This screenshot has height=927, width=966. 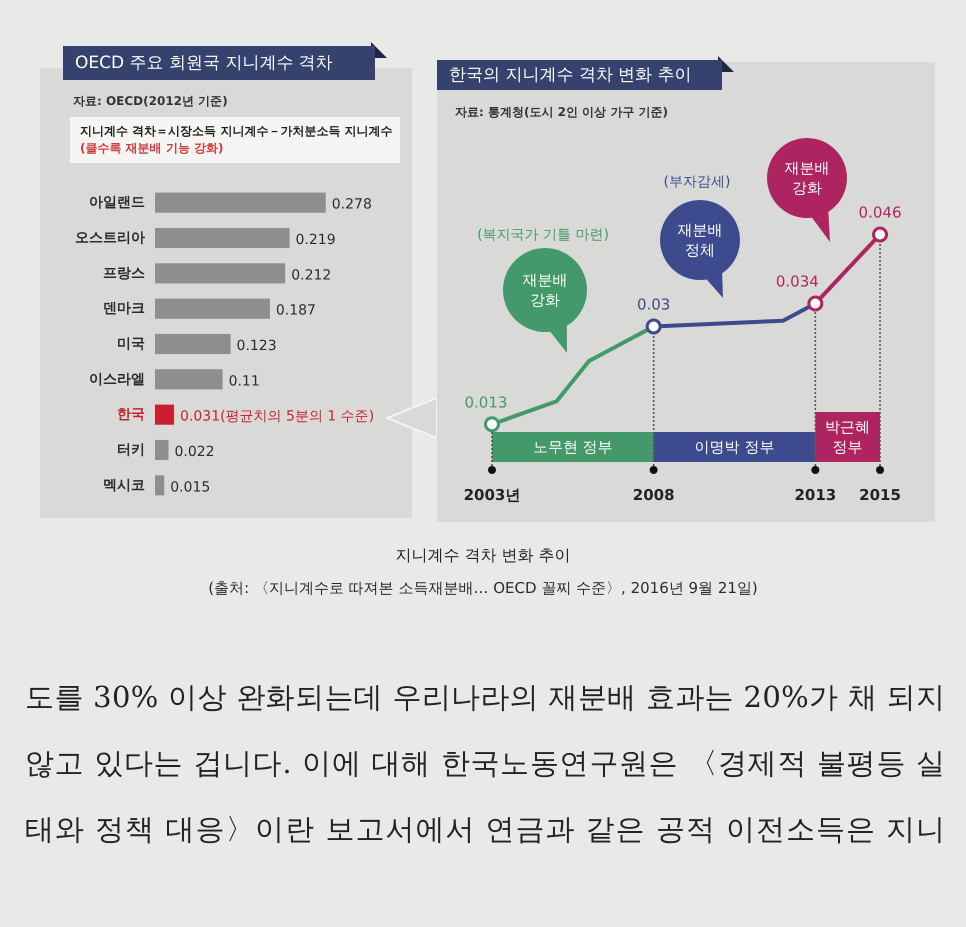 What do you see at coordinates (110, 238) in the screenshot?
I see `y-tick-label: 오스트리아` at bounding box center [110, 238].